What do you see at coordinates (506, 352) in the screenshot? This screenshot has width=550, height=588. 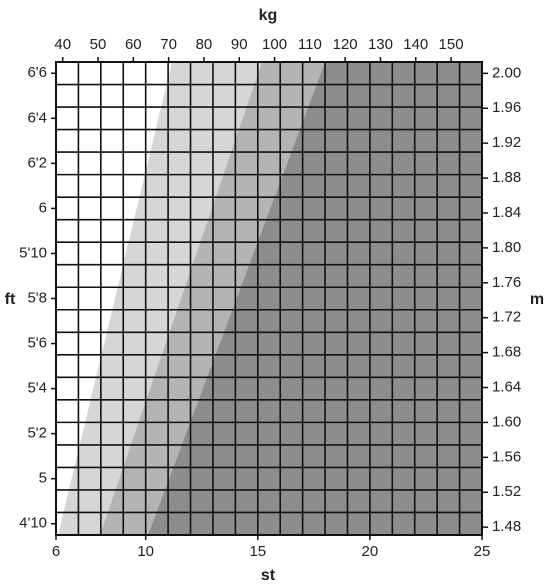 I see `y2-tick-label: 1.68` at bounding box center [506, 352].